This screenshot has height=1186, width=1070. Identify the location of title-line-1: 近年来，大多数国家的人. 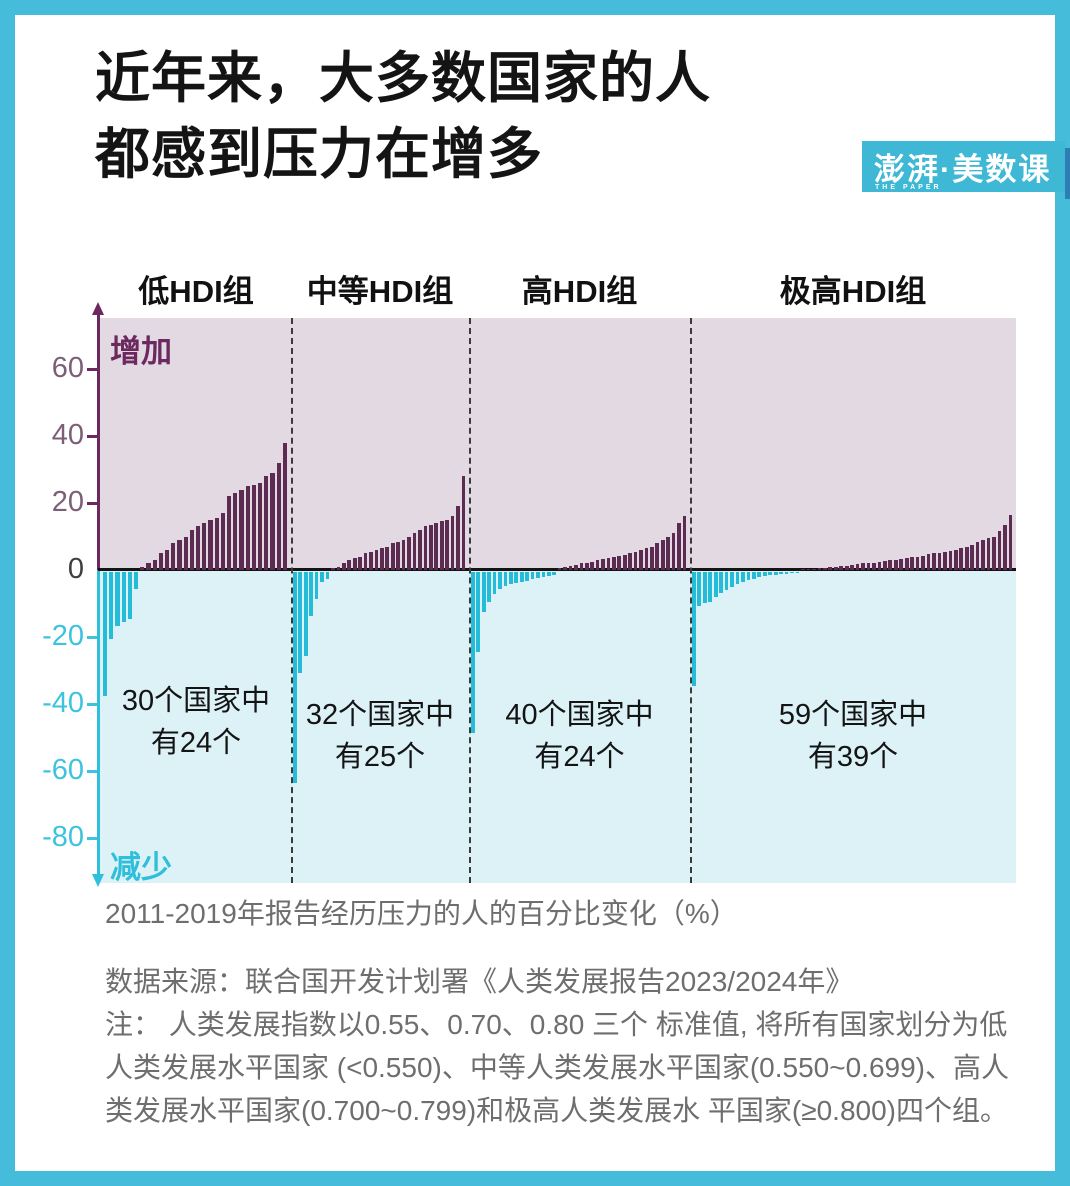
(403, 78).